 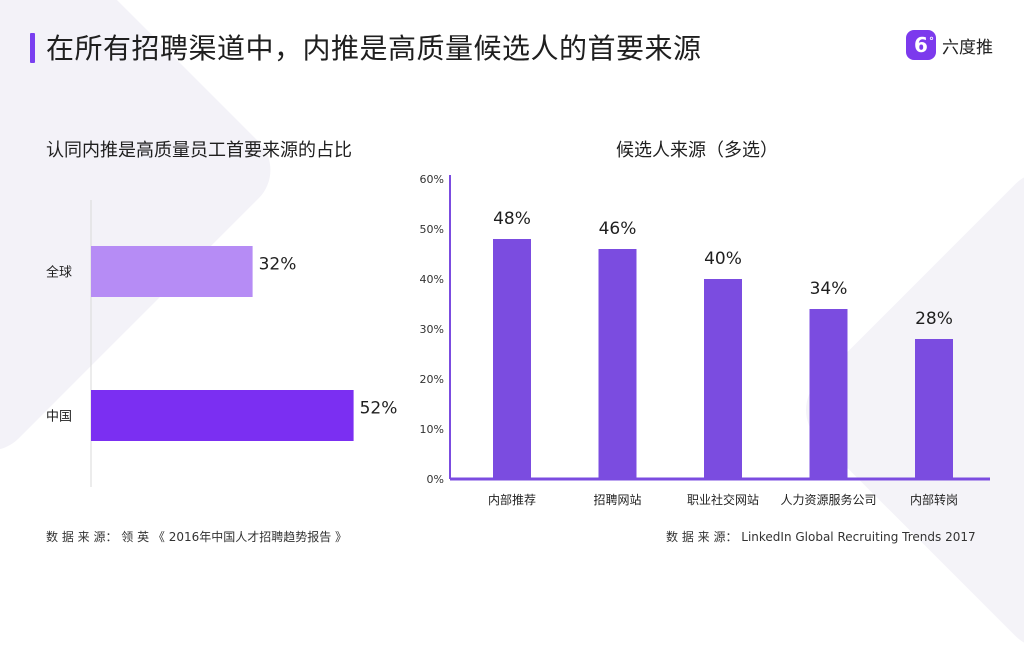 I want to click on right-value-label: 40%, so click(x=723, y=259).